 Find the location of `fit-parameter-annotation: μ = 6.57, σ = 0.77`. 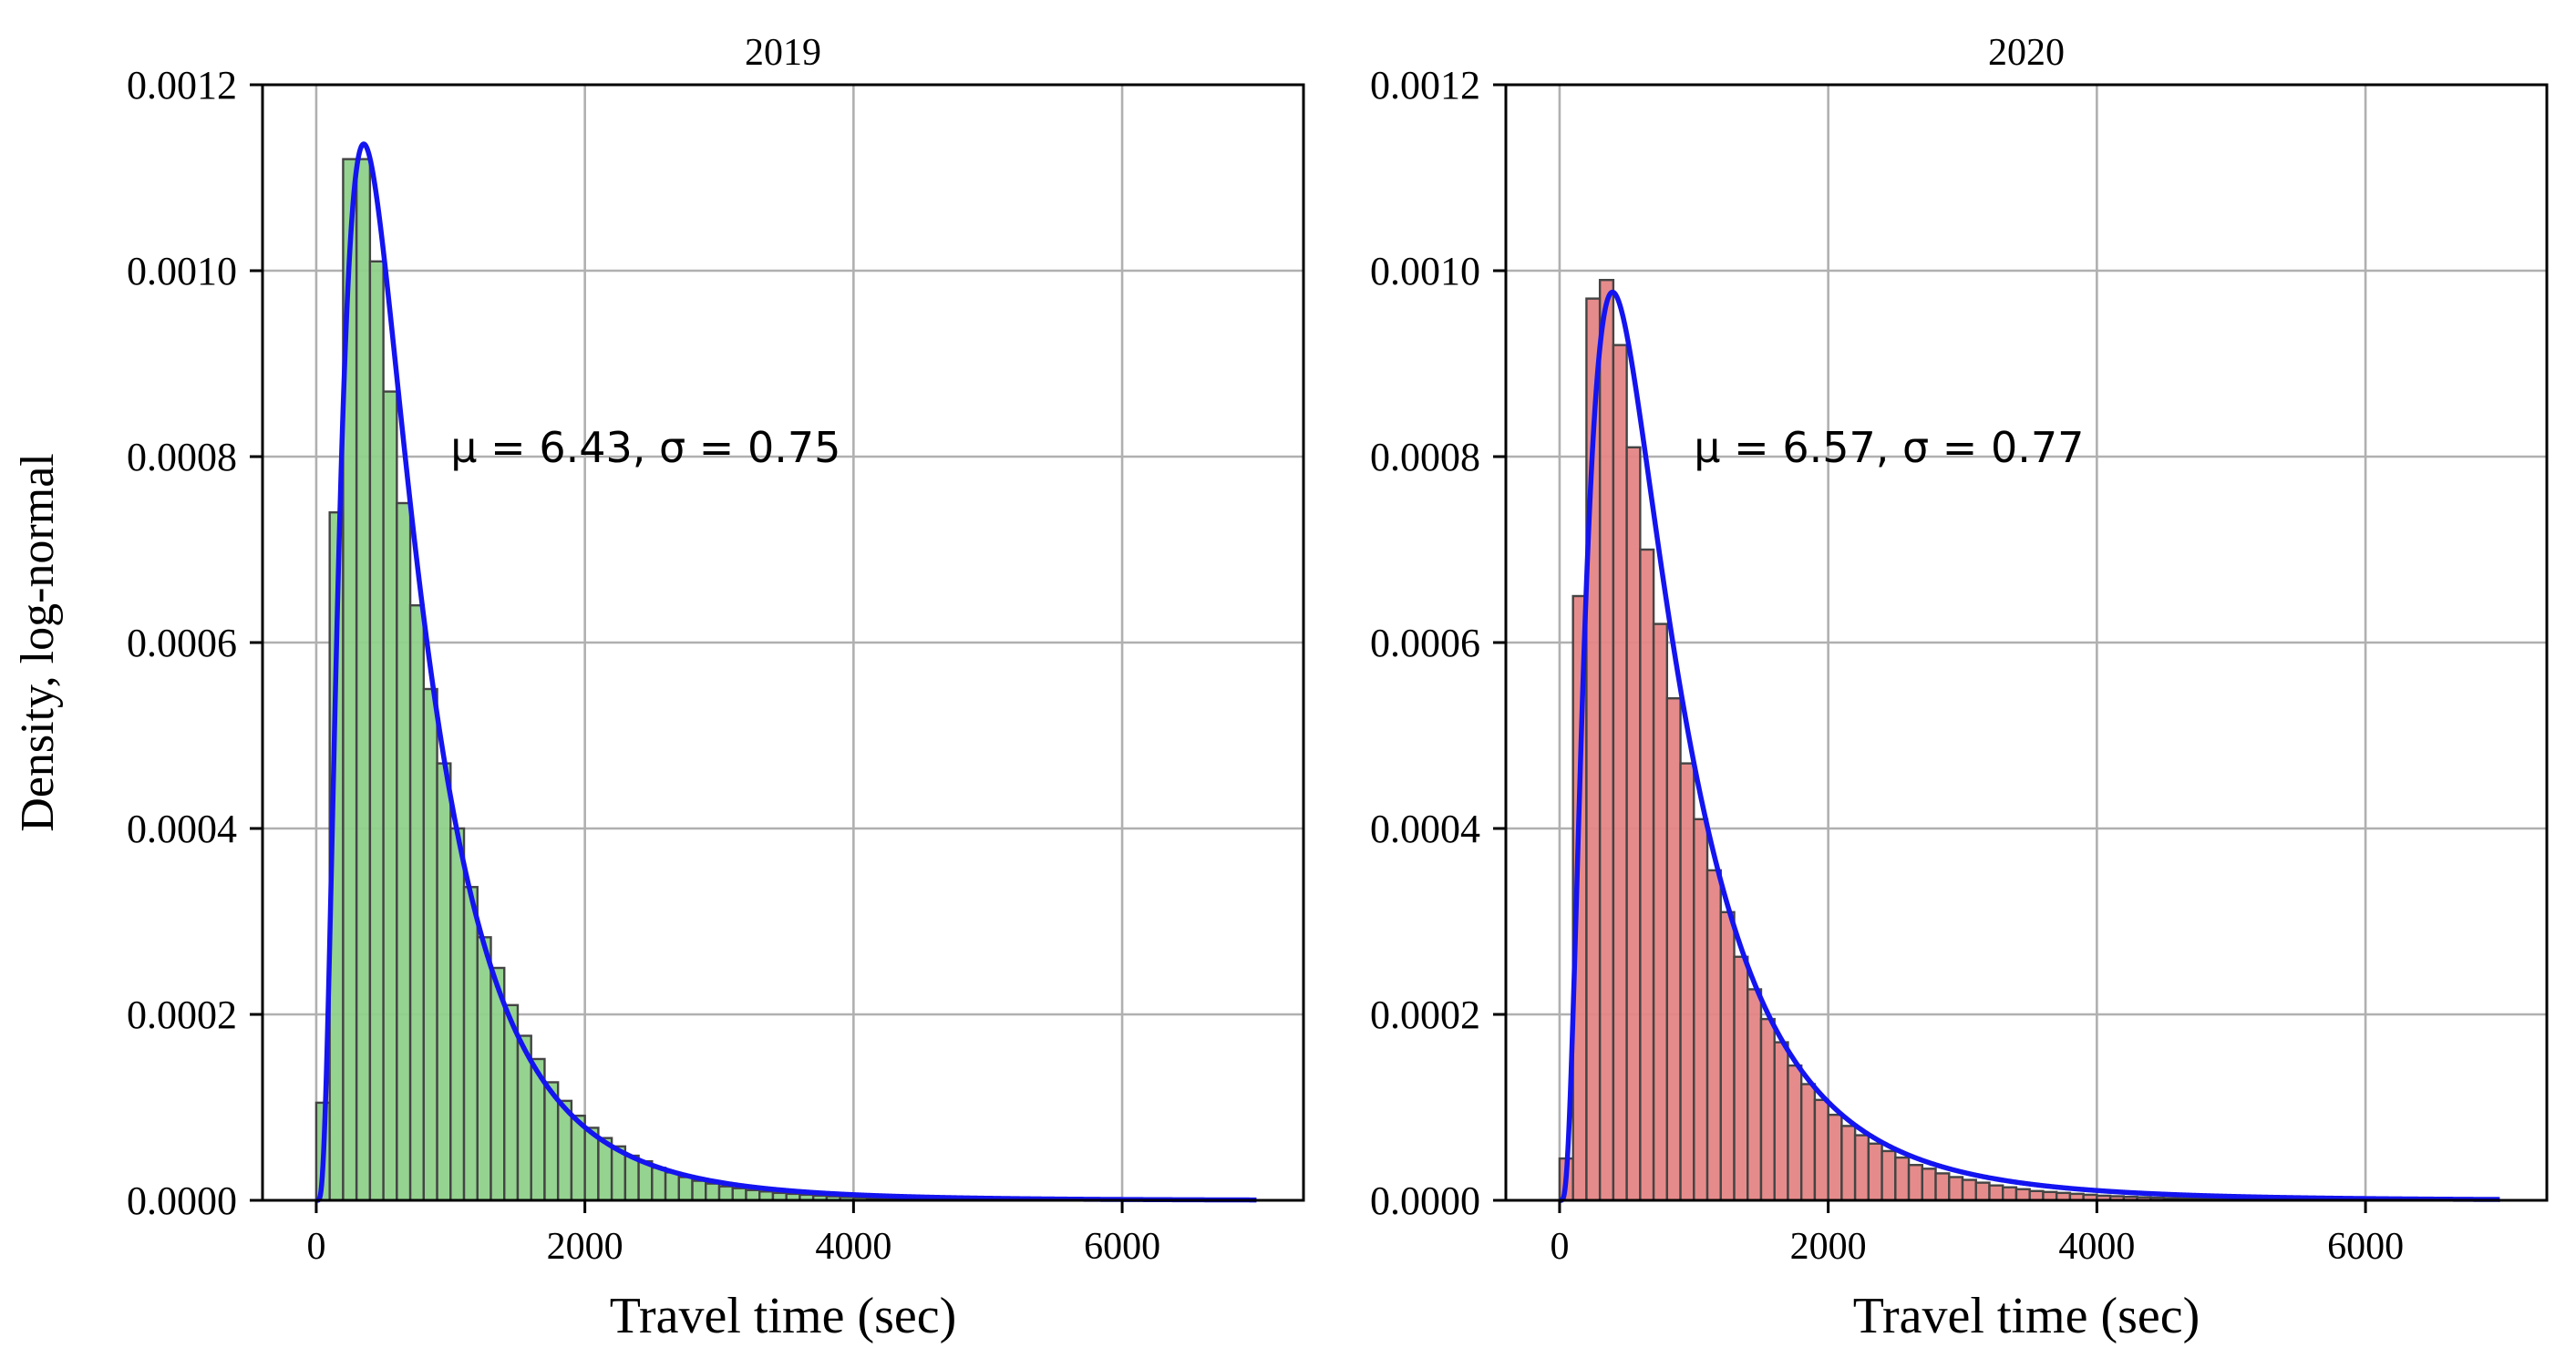

fit-parameter-annotation: μ = 6.57, σ = 0.77 is located at coordinates (1889, 448).